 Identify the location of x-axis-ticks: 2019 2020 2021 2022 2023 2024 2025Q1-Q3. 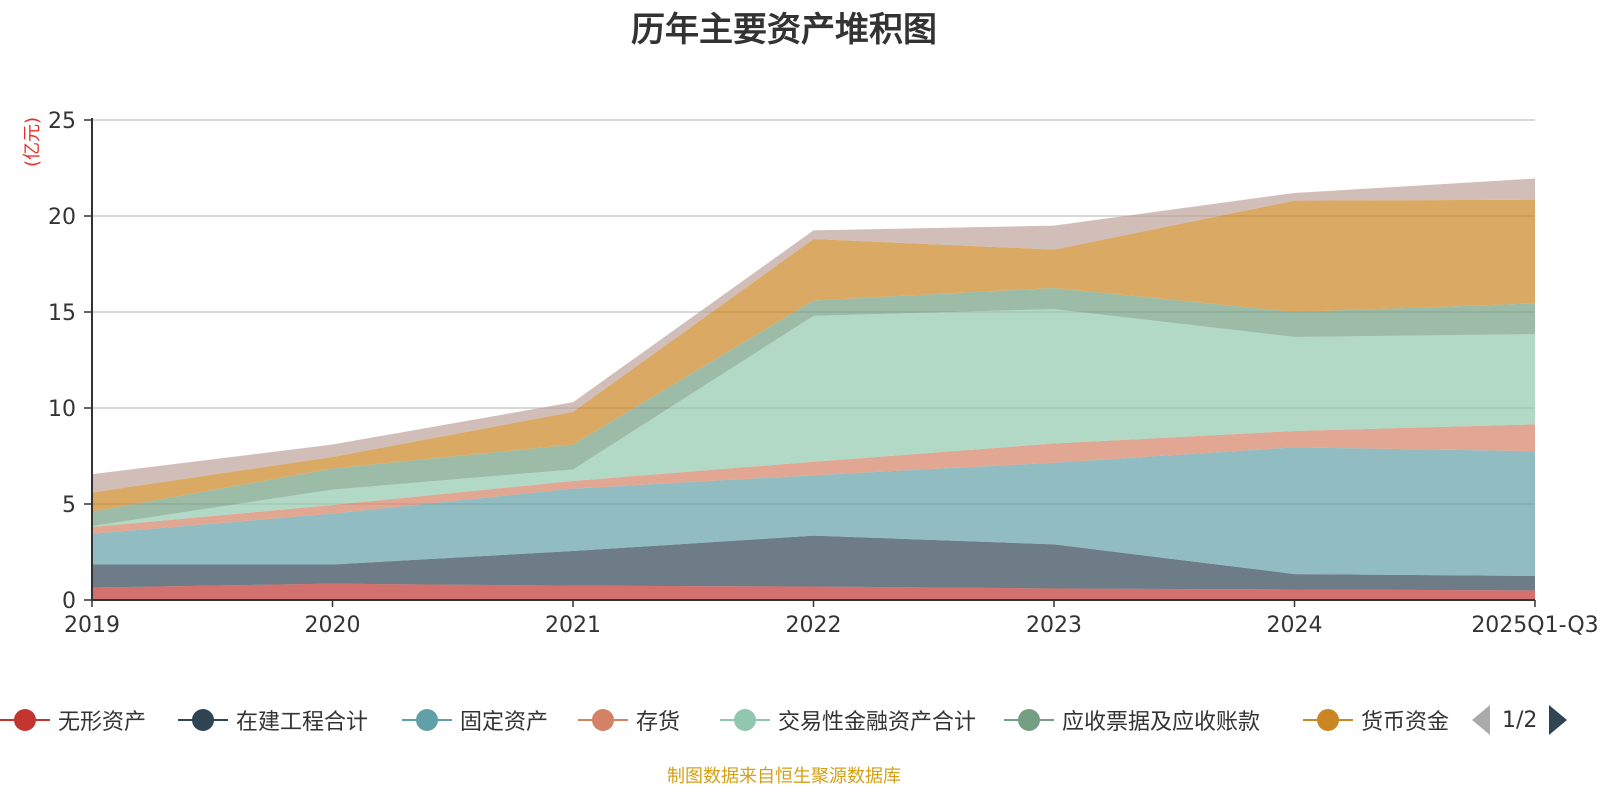
(831, 619).